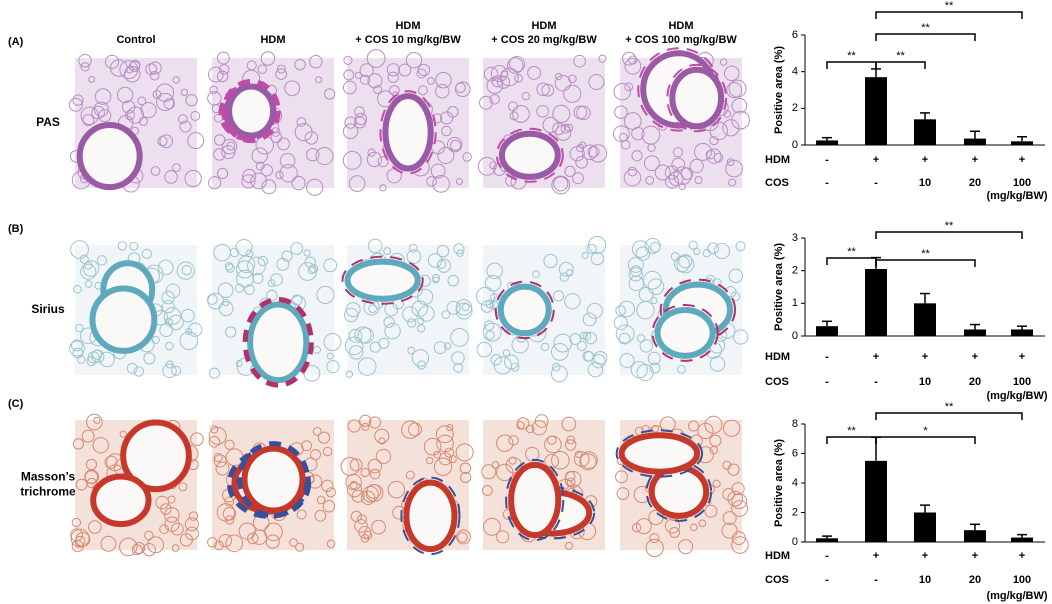 The image size is (1052, 604). I want to click on significance-label: **, so click(851, 431).